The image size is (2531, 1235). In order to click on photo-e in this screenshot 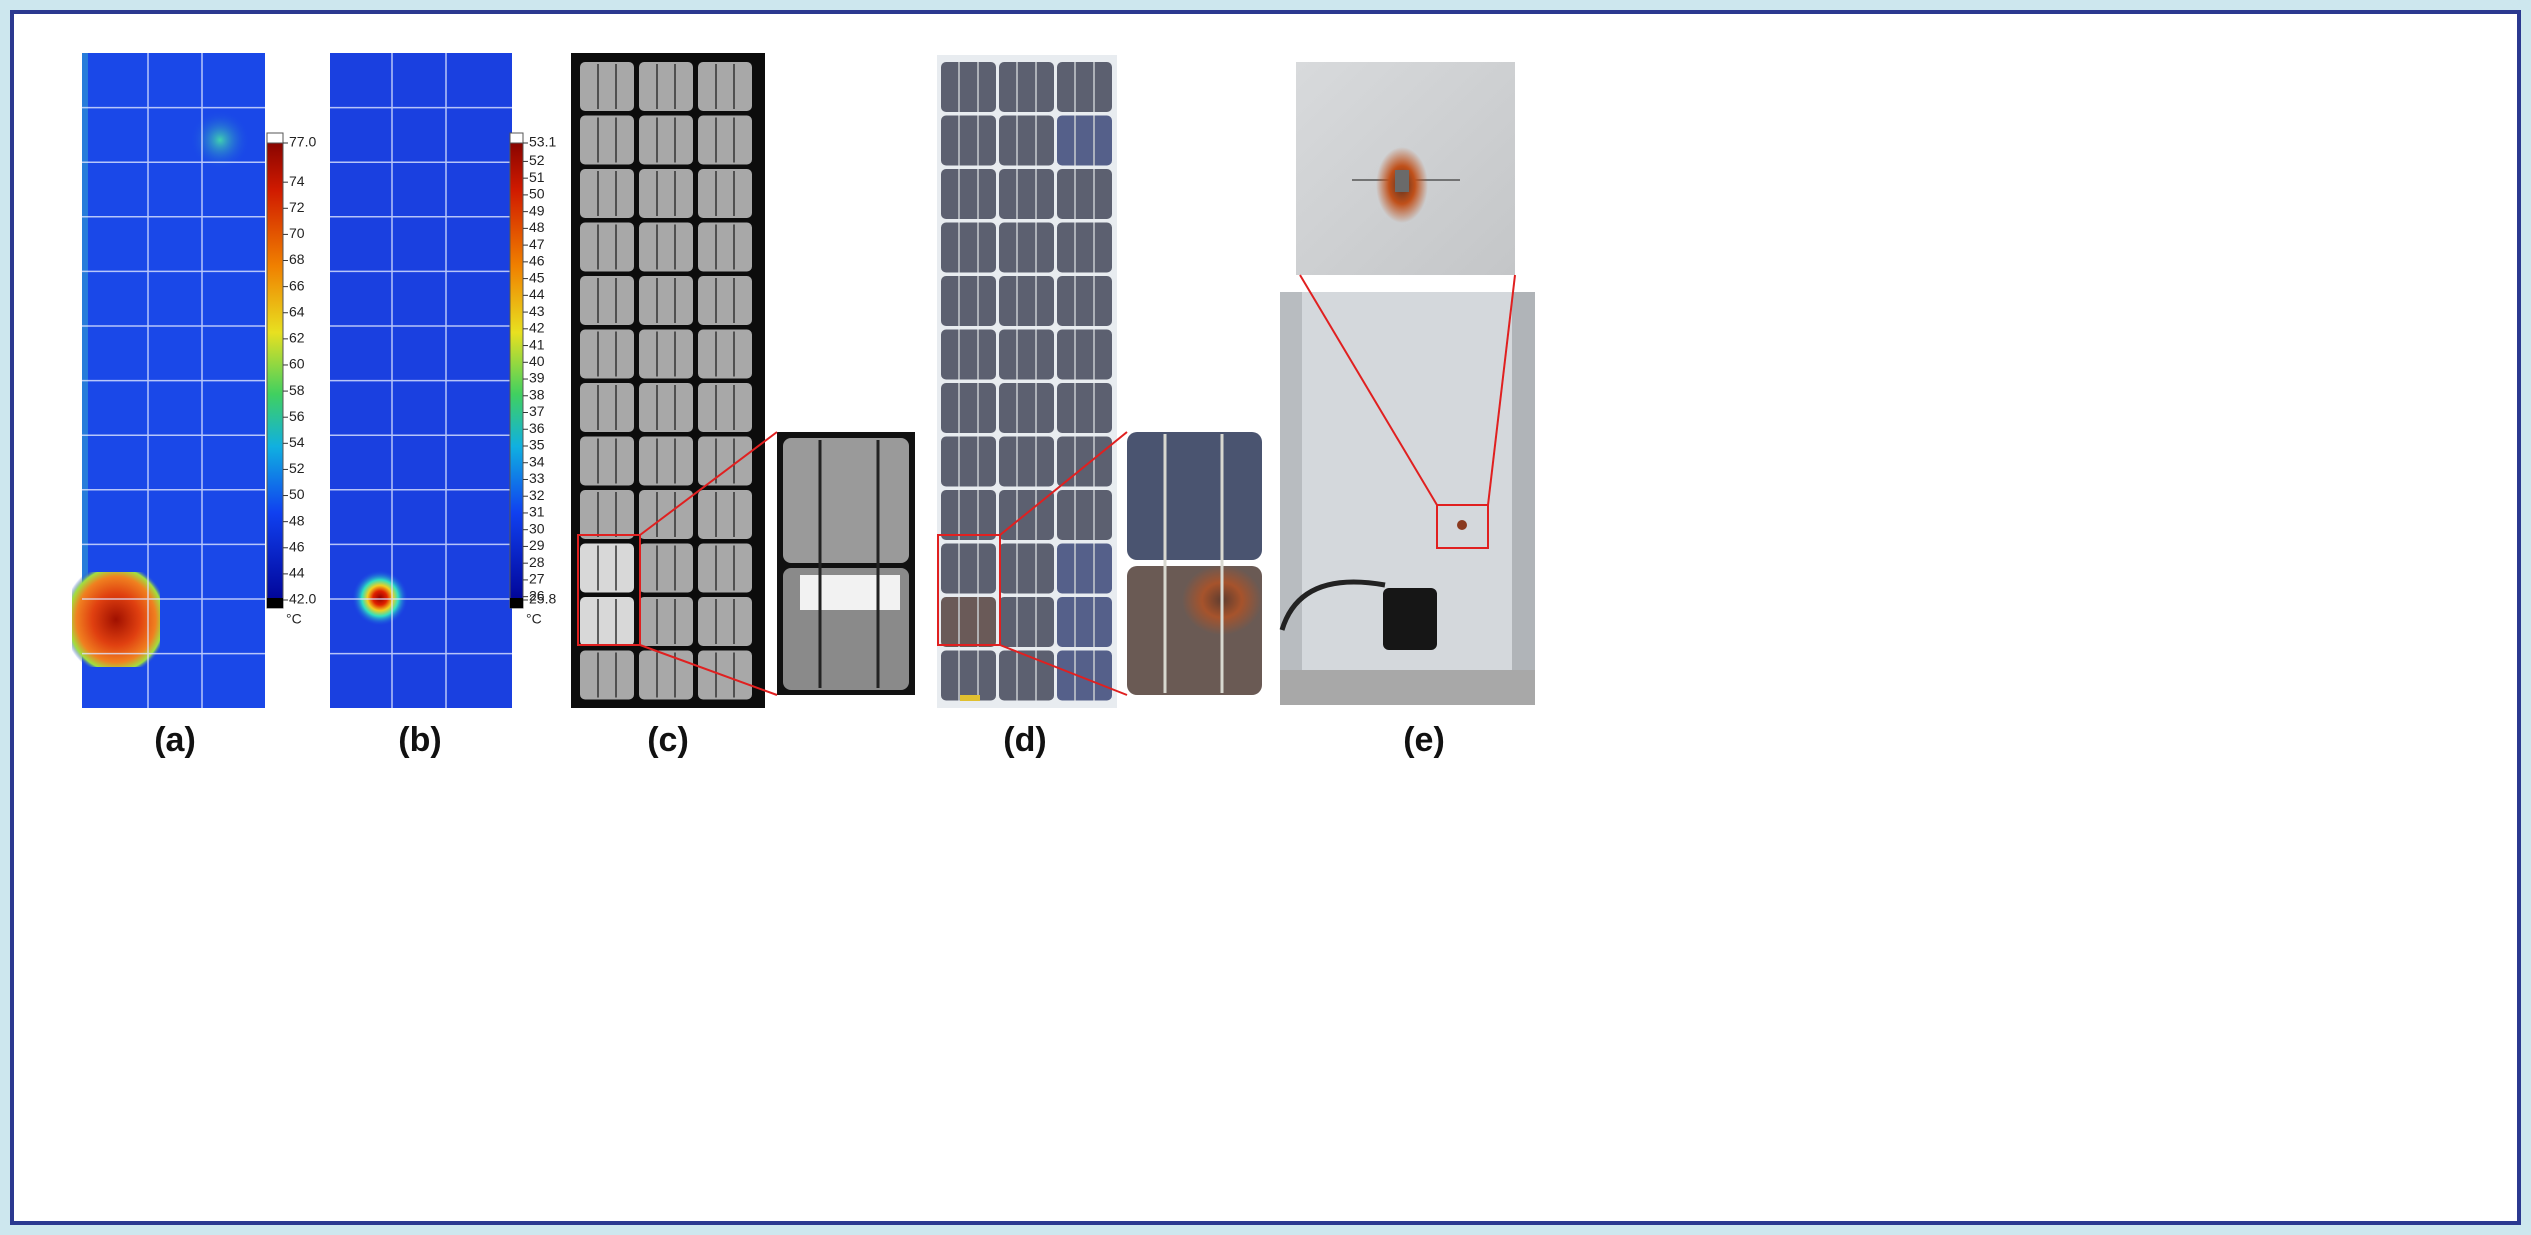, I will do `click(1407, 383)`.